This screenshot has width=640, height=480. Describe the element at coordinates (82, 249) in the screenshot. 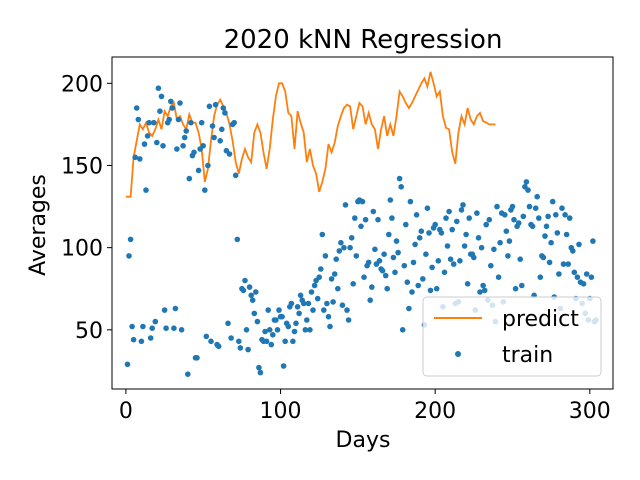

I see `y-tick-label: 100` at that location.